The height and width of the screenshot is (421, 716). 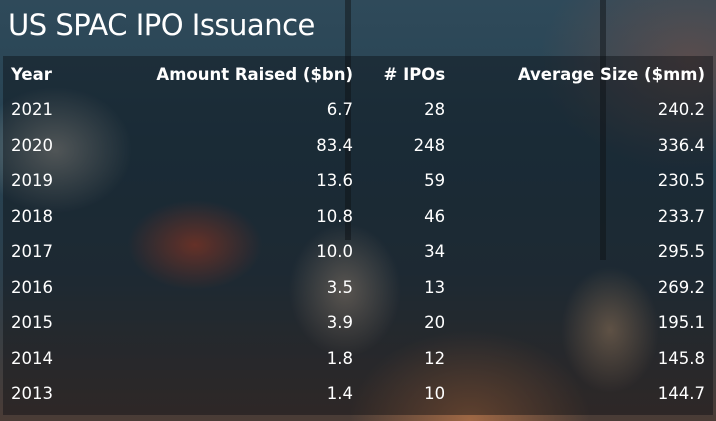 What do you see at coordinates (435, 358) in the screenshot?
I see `ipo-count-cell: 12` at bounding box center [435, 358].